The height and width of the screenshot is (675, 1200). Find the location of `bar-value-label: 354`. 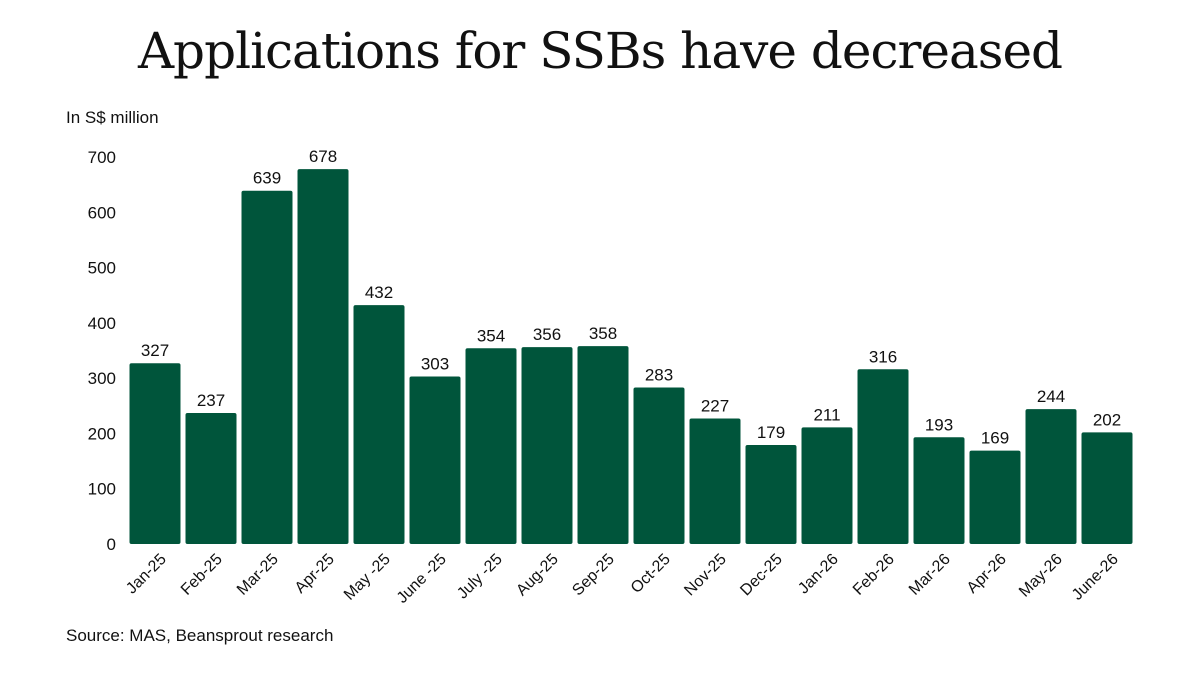

bar-value-label: 354 is located at coordinates (491, 335).